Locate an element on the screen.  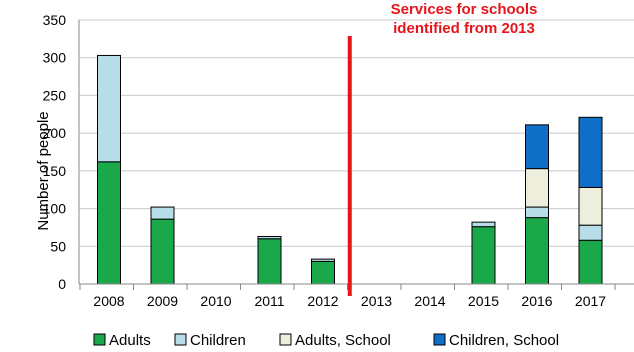
x-tick-label: 2011 is located at coordinates (269, 301).